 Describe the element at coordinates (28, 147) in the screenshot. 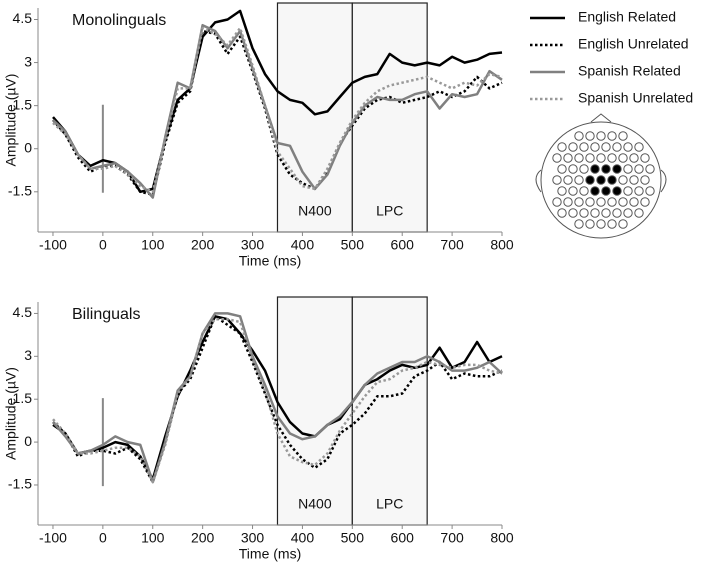

I see `y-tick-label: 0` at that location.